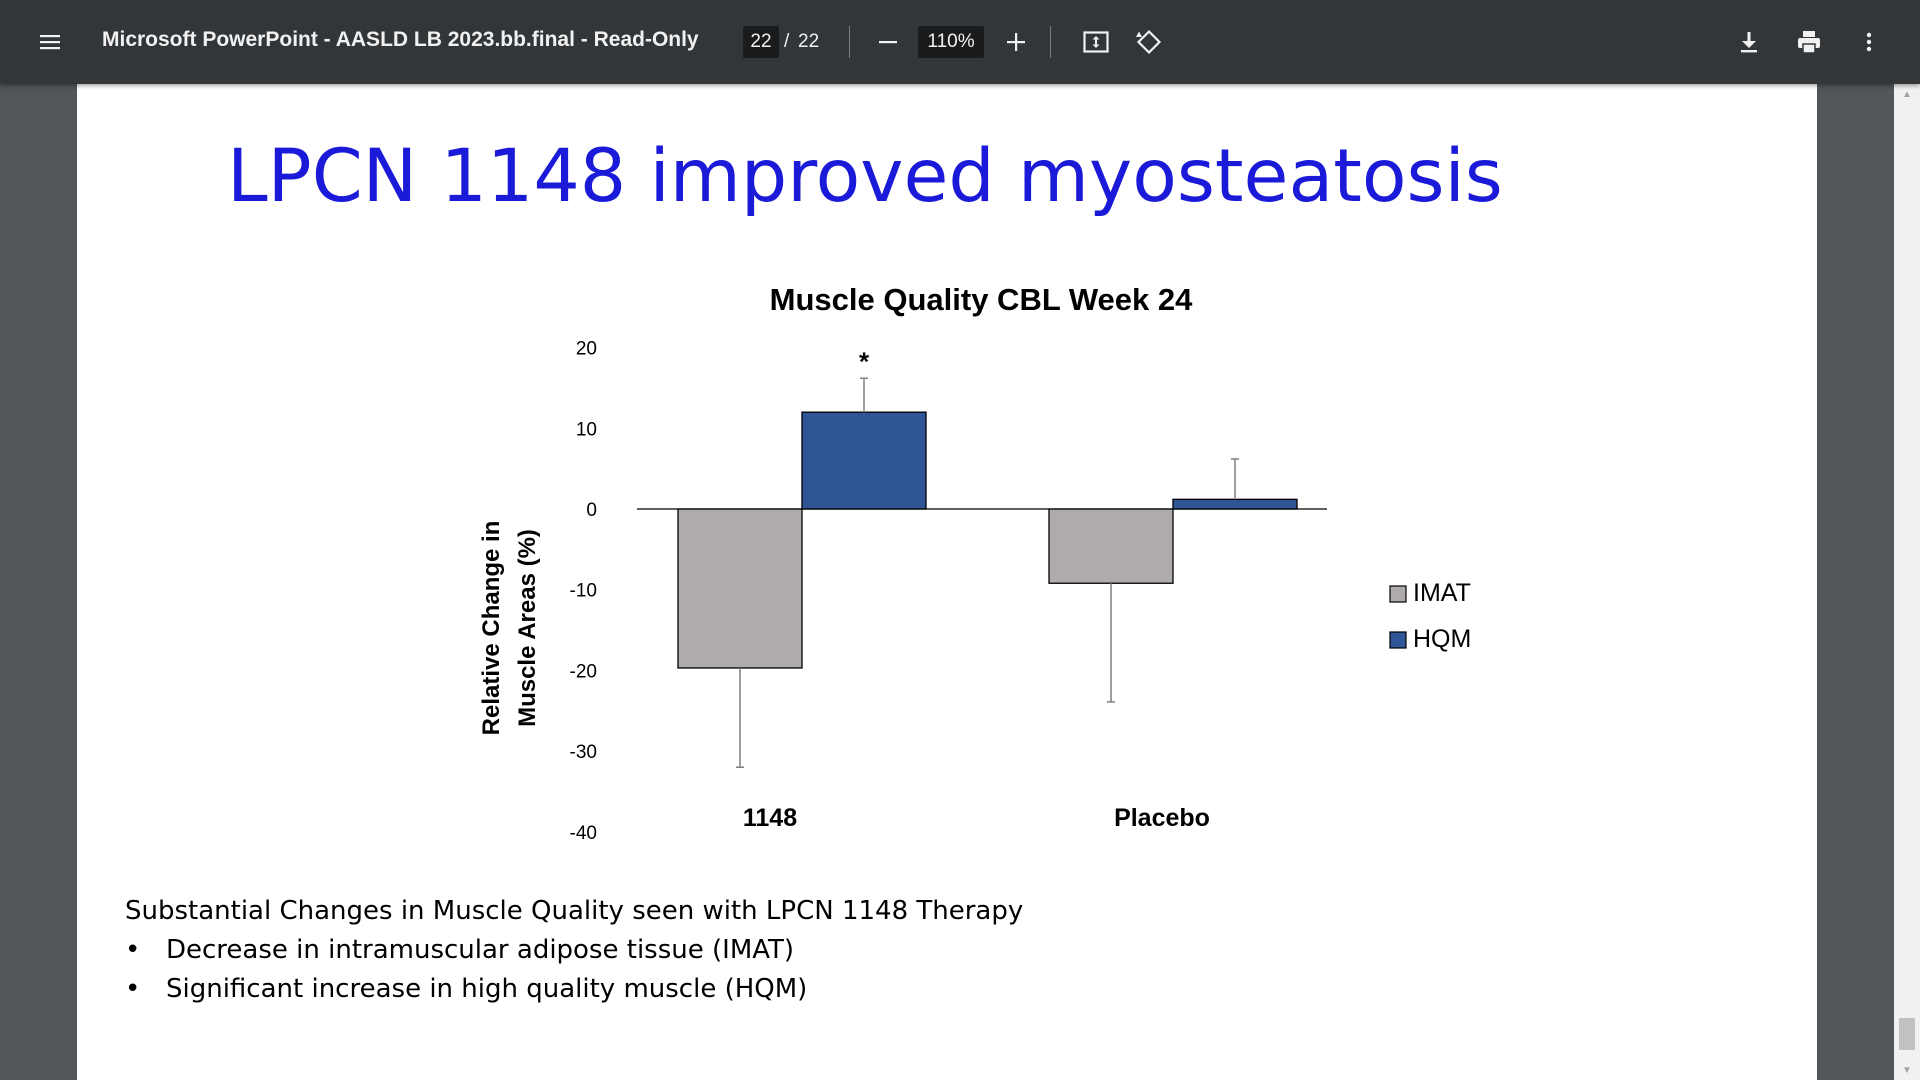 The height and width of the screenshot is (1080, 1920). I want to click on bar-imat-placebo, so click(1111, 546).